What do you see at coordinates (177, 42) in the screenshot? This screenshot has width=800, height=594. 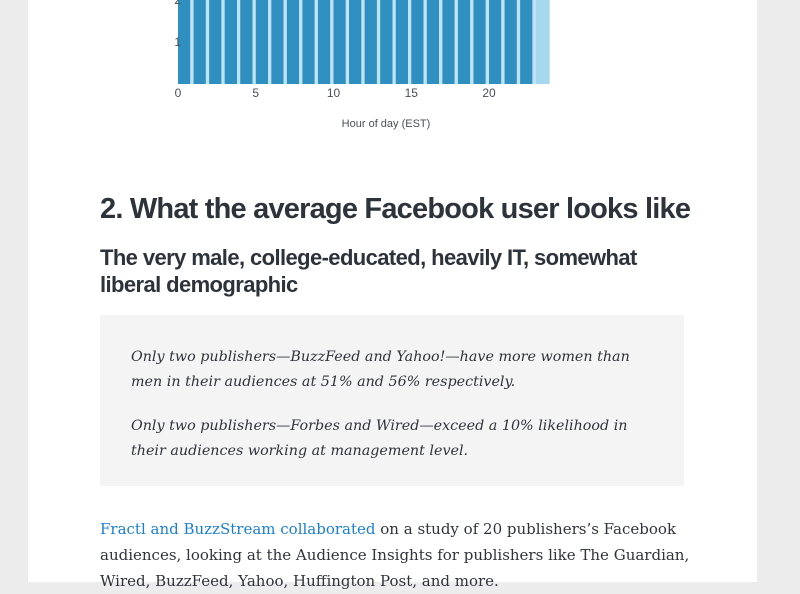 I see `y-tick-label: 1` at bounding box center [177, 42].